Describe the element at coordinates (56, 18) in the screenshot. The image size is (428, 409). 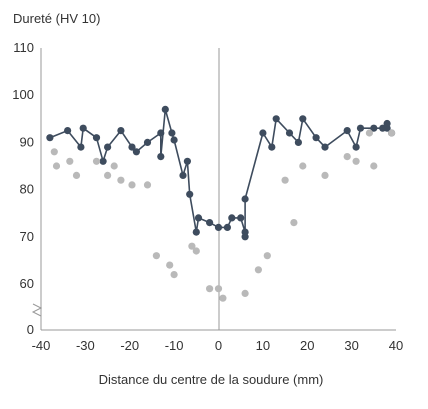
I see `y-axis-label: Dureté (HV 10)` at that location.